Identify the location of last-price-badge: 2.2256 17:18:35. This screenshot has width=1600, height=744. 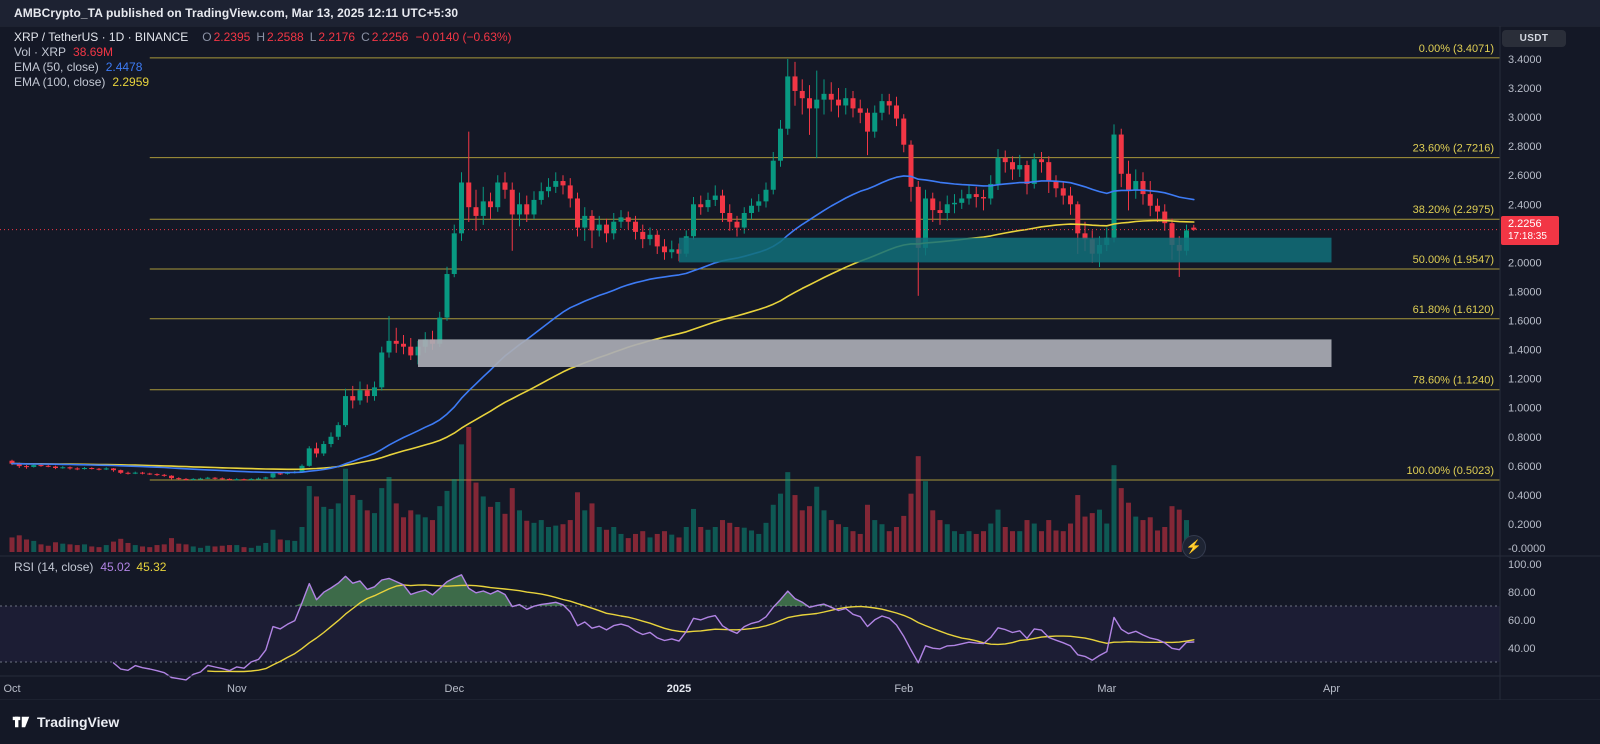
(1530, 230).